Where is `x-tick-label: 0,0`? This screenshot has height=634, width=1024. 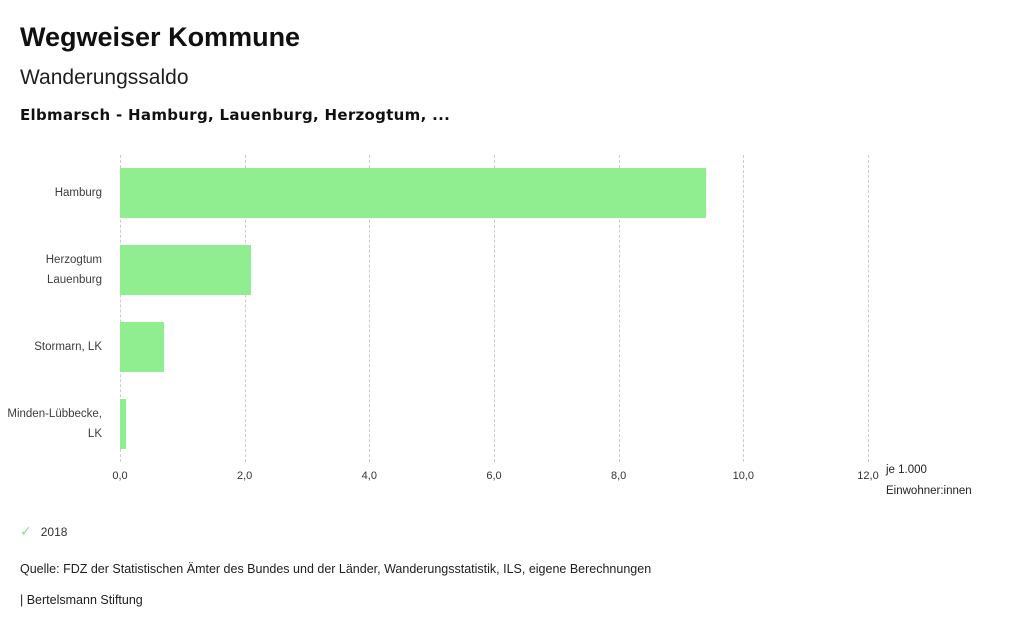 x-tick-label: 0,0 is located at coordinates (120, 476).